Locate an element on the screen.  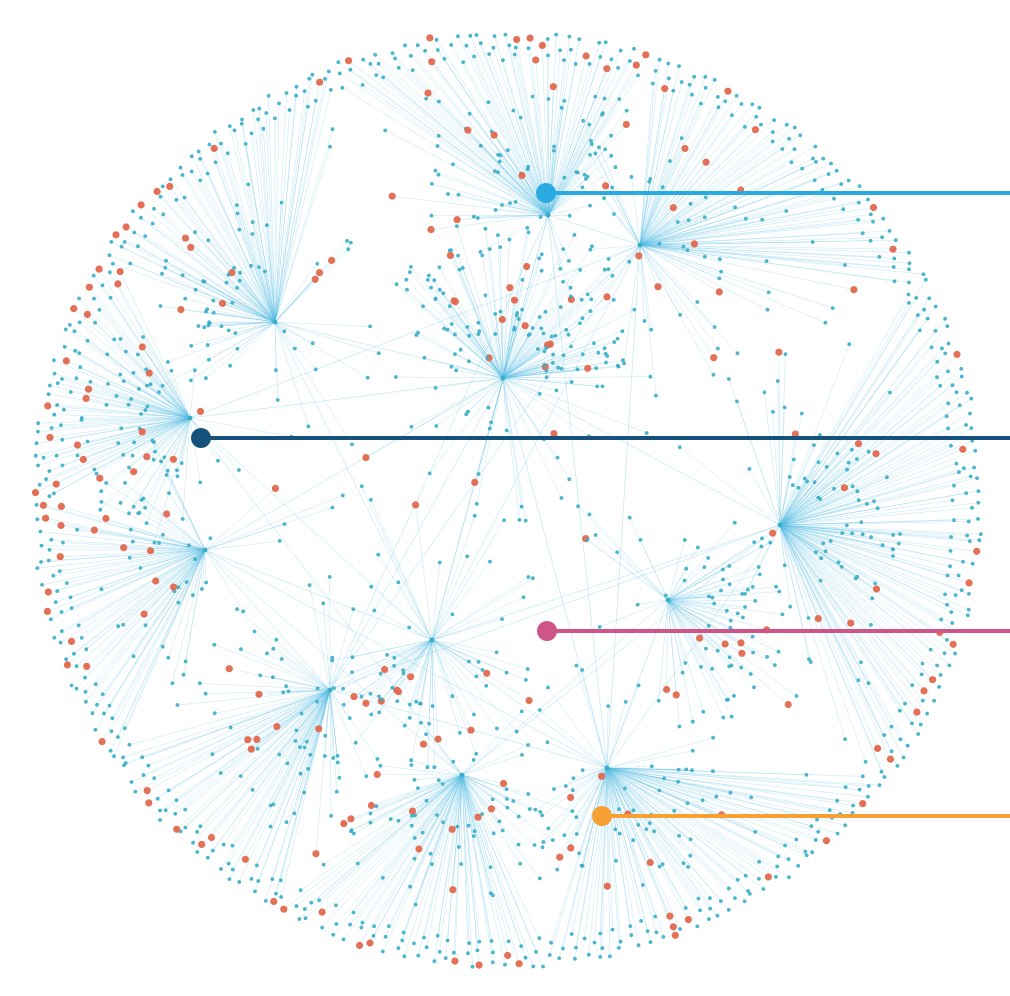
upper-left-hub is located at coordinates (275, 322).